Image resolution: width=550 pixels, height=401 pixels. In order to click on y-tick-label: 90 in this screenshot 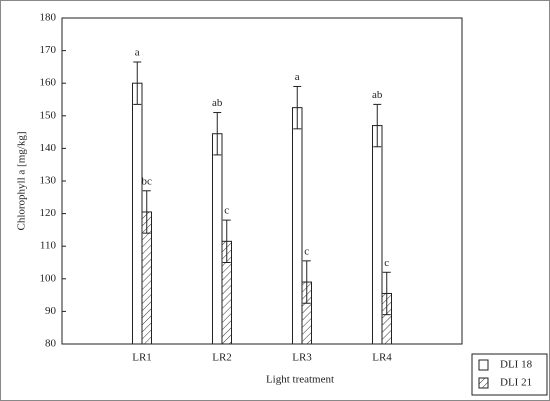, I will do `click(51, 311)`.